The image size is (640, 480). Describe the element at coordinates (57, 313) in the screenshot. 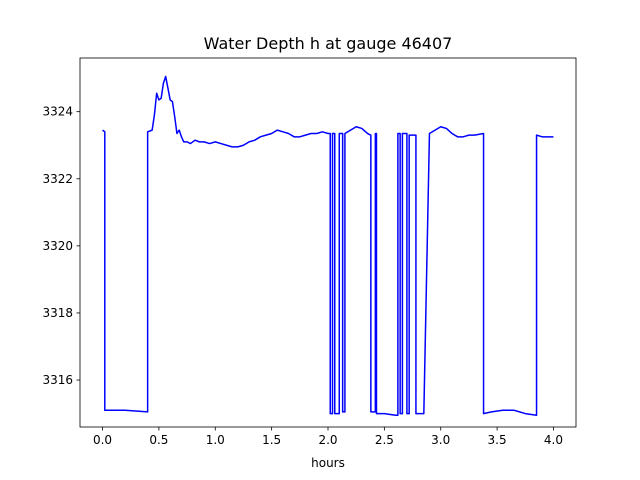

I see `y-tick-label: 3318` at that location.